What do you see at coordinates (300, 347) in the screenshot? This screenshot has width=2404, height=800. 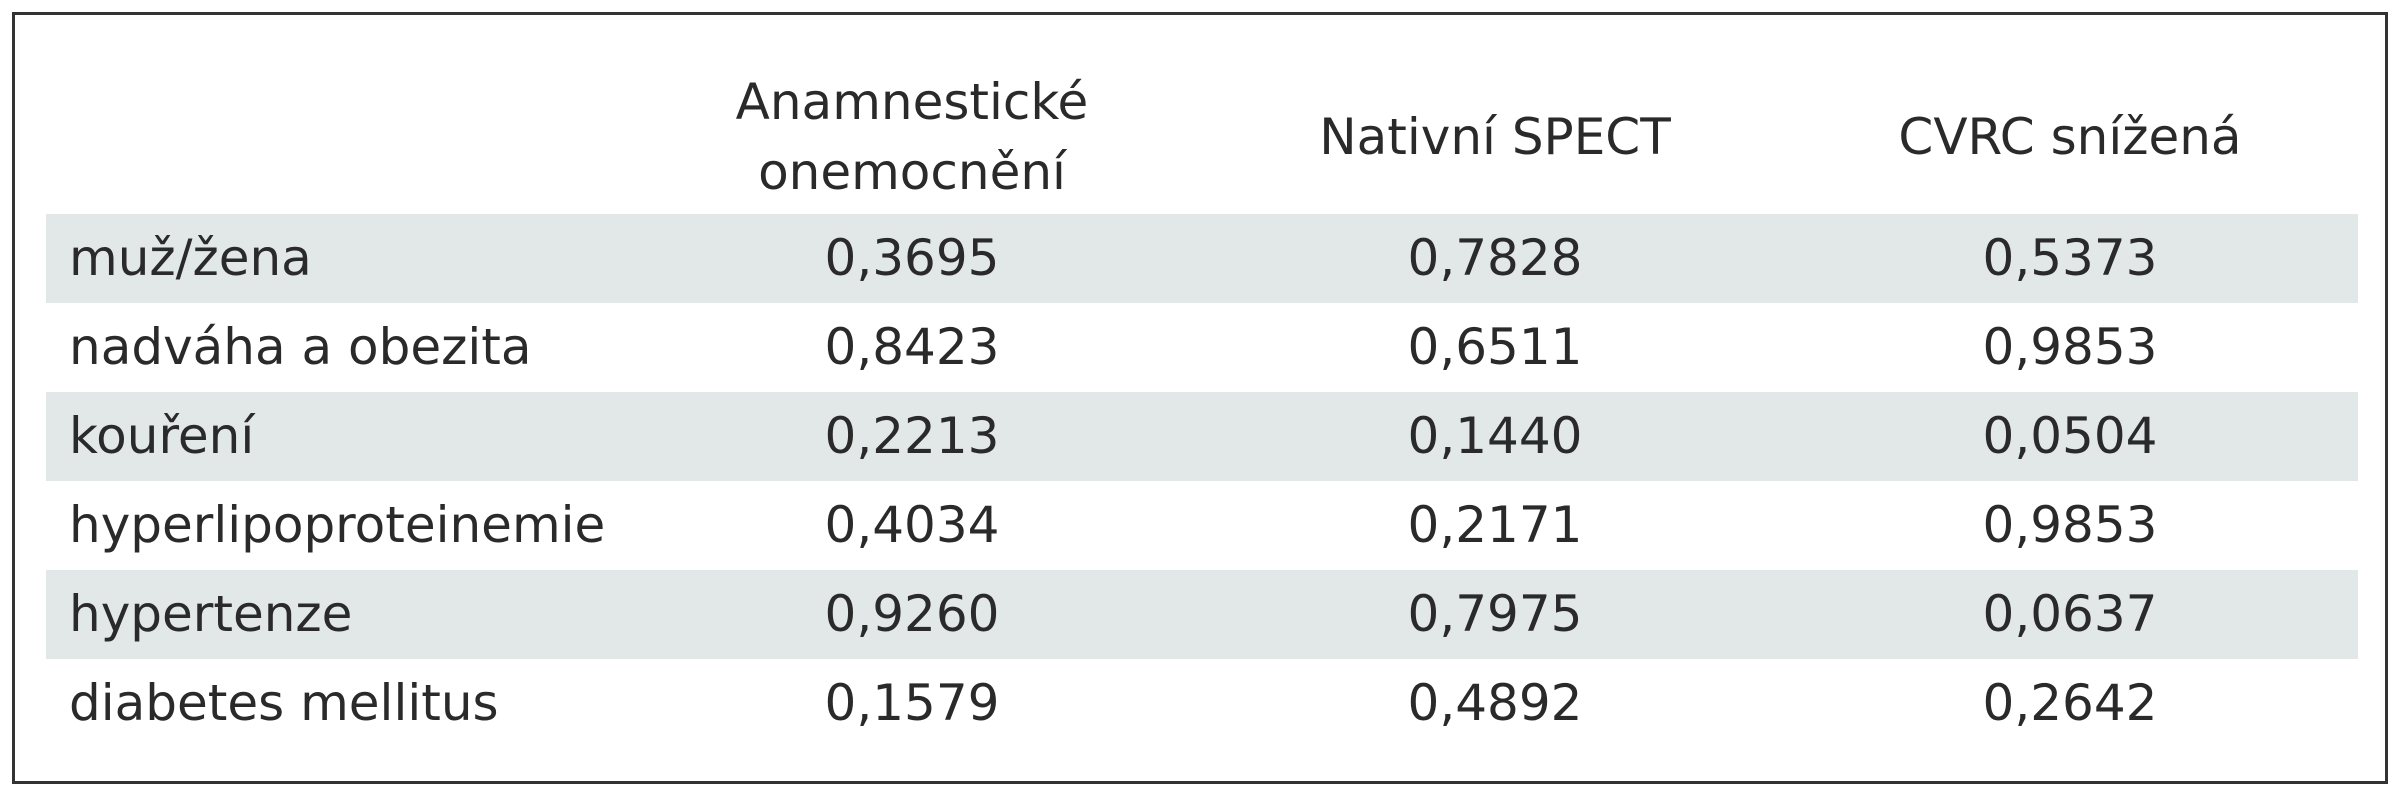 I see `row-label: nadváha a obezita` at bounding box center [300, 347].